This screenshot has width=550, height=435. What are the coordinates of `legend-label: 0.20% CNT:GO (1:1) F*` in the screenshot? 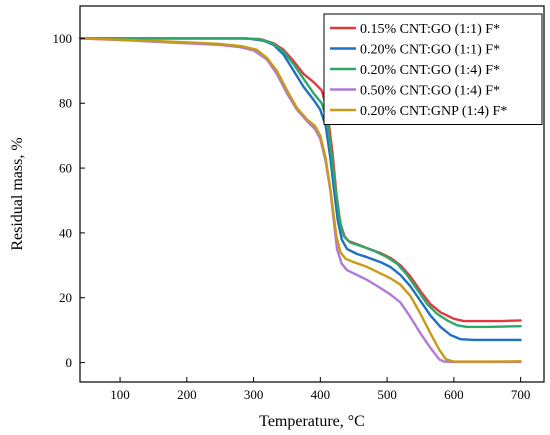 It's located at (430, 50).